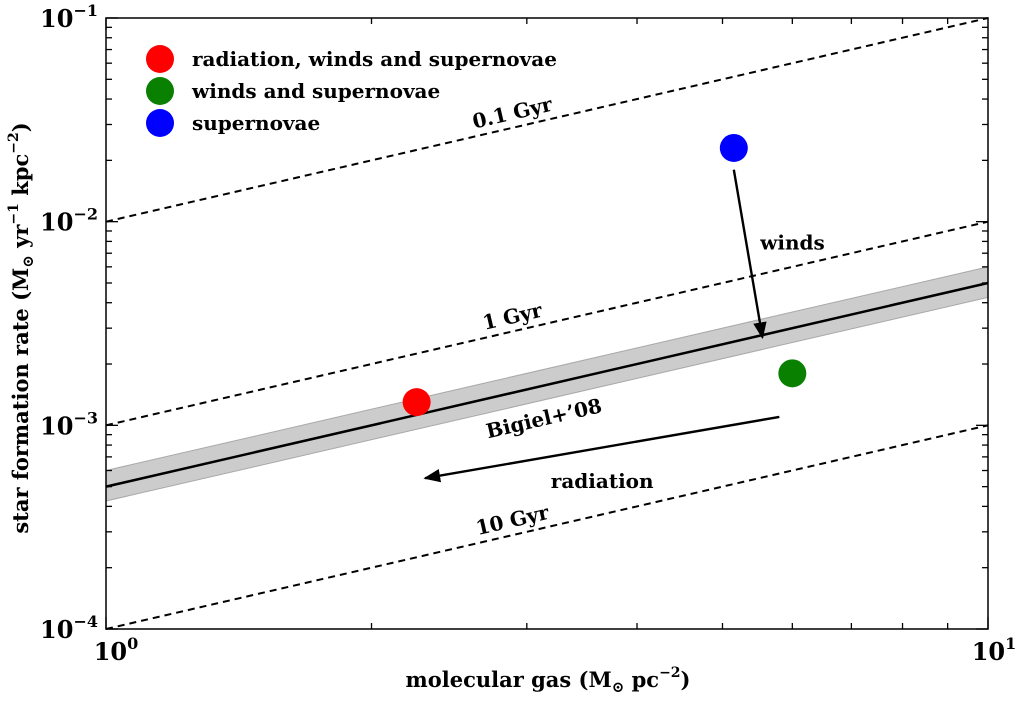  What do you see at coordinates (602, 481) in the screenshot?
I see `arrow-label-1: radiation` at bounding box center [602, 481].